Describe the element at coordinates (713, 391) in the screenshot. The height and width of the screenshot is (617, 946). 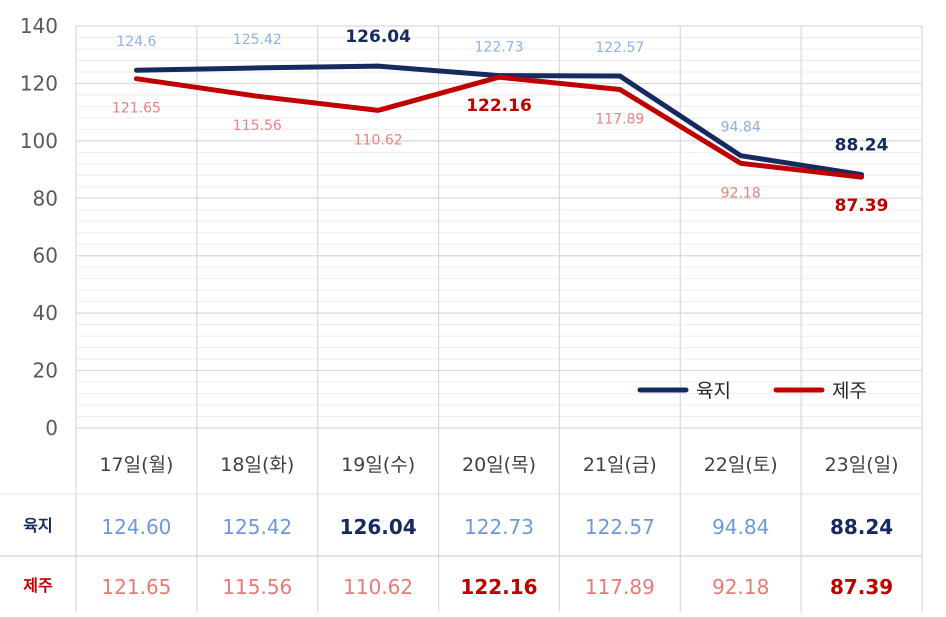
I see `legend-label-series-1: 육지` at that location.